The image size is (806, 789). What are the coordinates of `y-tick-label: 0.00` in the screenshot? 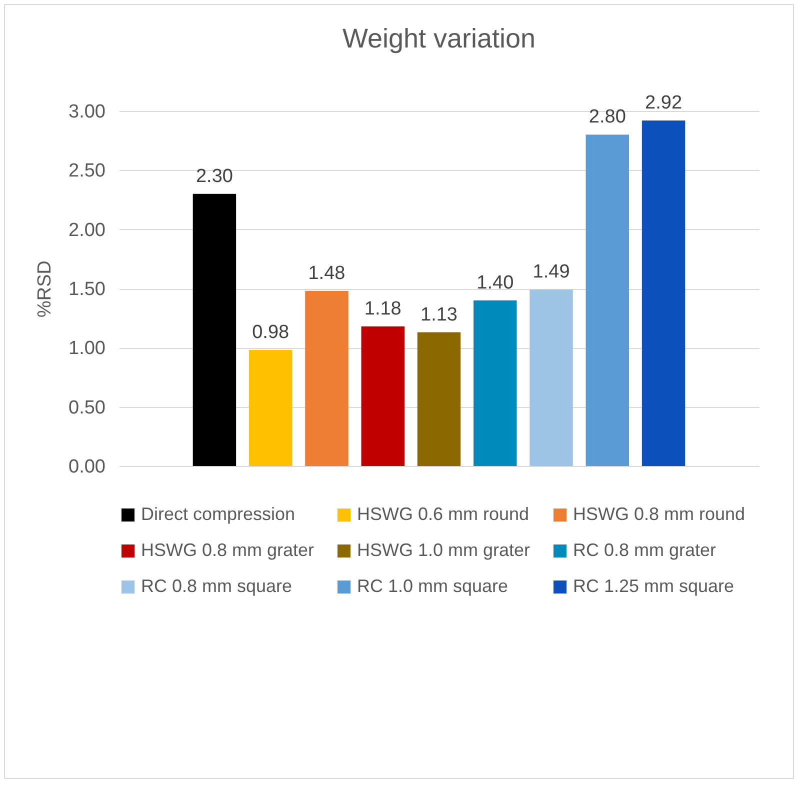 It's located at (87, 467).